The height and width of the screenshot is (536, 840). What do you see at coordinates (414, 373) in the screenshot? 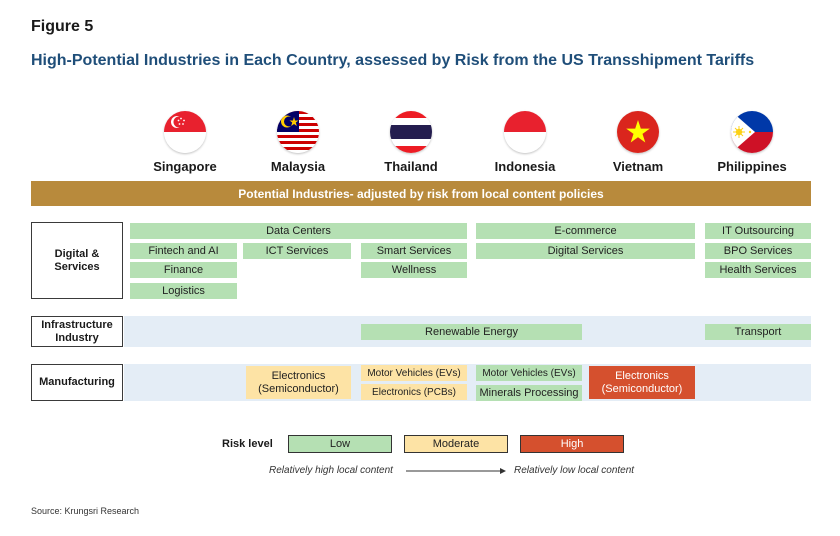
I see `cell-motor-vehicles-thailand: Motor Vehicles (EVs)` at bounding box center [414, 373].